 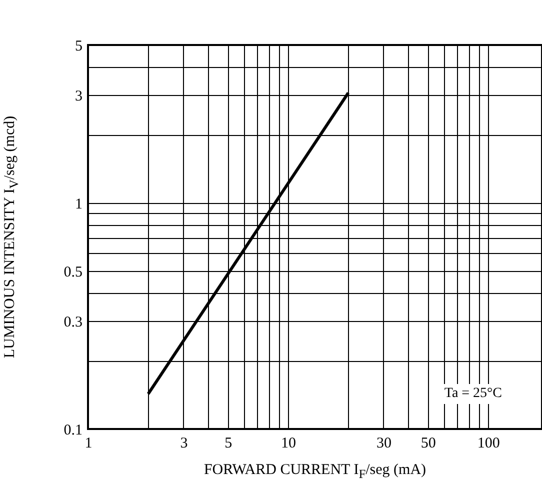 I want to click on x-tick-label: 100, so click(x=488, y=444).